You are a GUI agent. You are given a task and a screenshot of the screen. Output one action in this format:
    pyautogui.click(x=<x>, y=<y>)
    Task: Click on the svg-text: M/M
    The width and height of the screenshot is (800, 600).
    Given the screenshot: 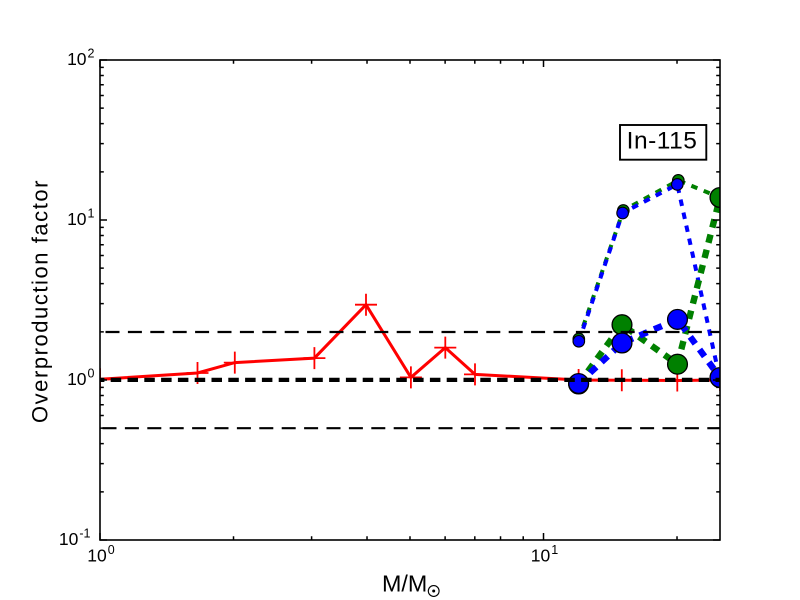 What is the action you would take?
    pyautogui.click(x=404, y=584)
    